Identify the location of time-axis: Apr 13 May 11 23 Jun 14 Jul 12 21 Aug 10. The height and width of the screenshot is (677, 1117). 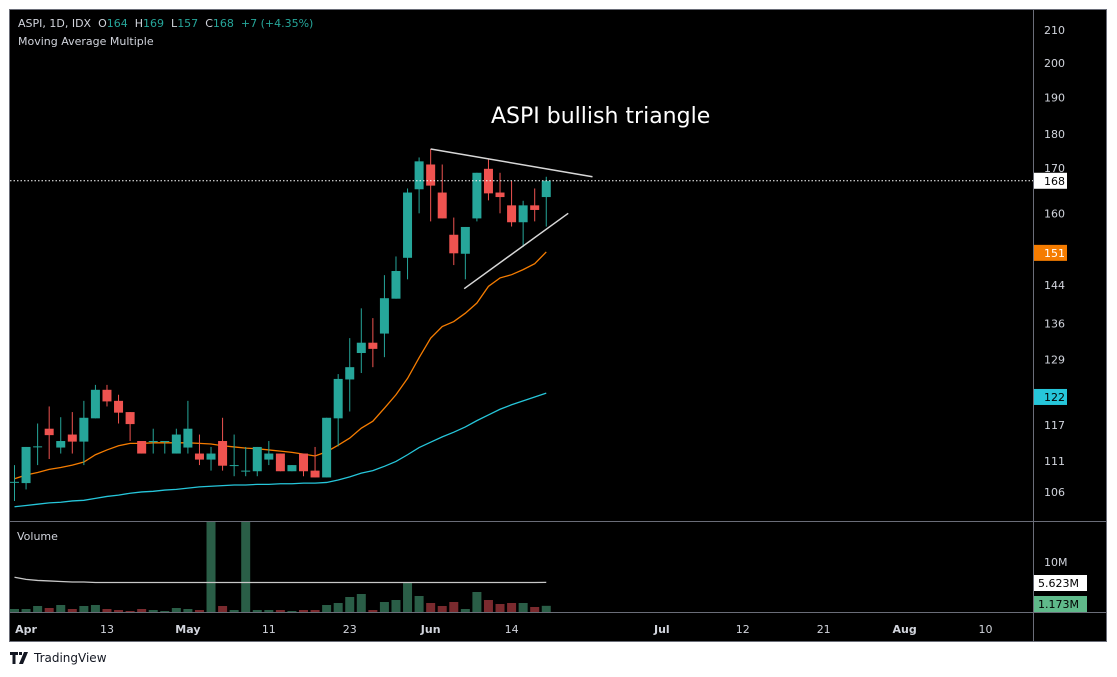
(503, 629).